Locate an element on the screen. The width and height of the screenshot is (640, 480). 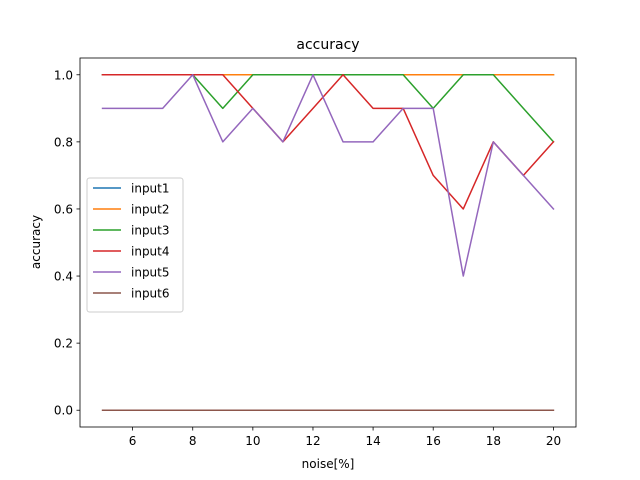
y-tick-label: 0.8 is located at coordinates (63, 142).